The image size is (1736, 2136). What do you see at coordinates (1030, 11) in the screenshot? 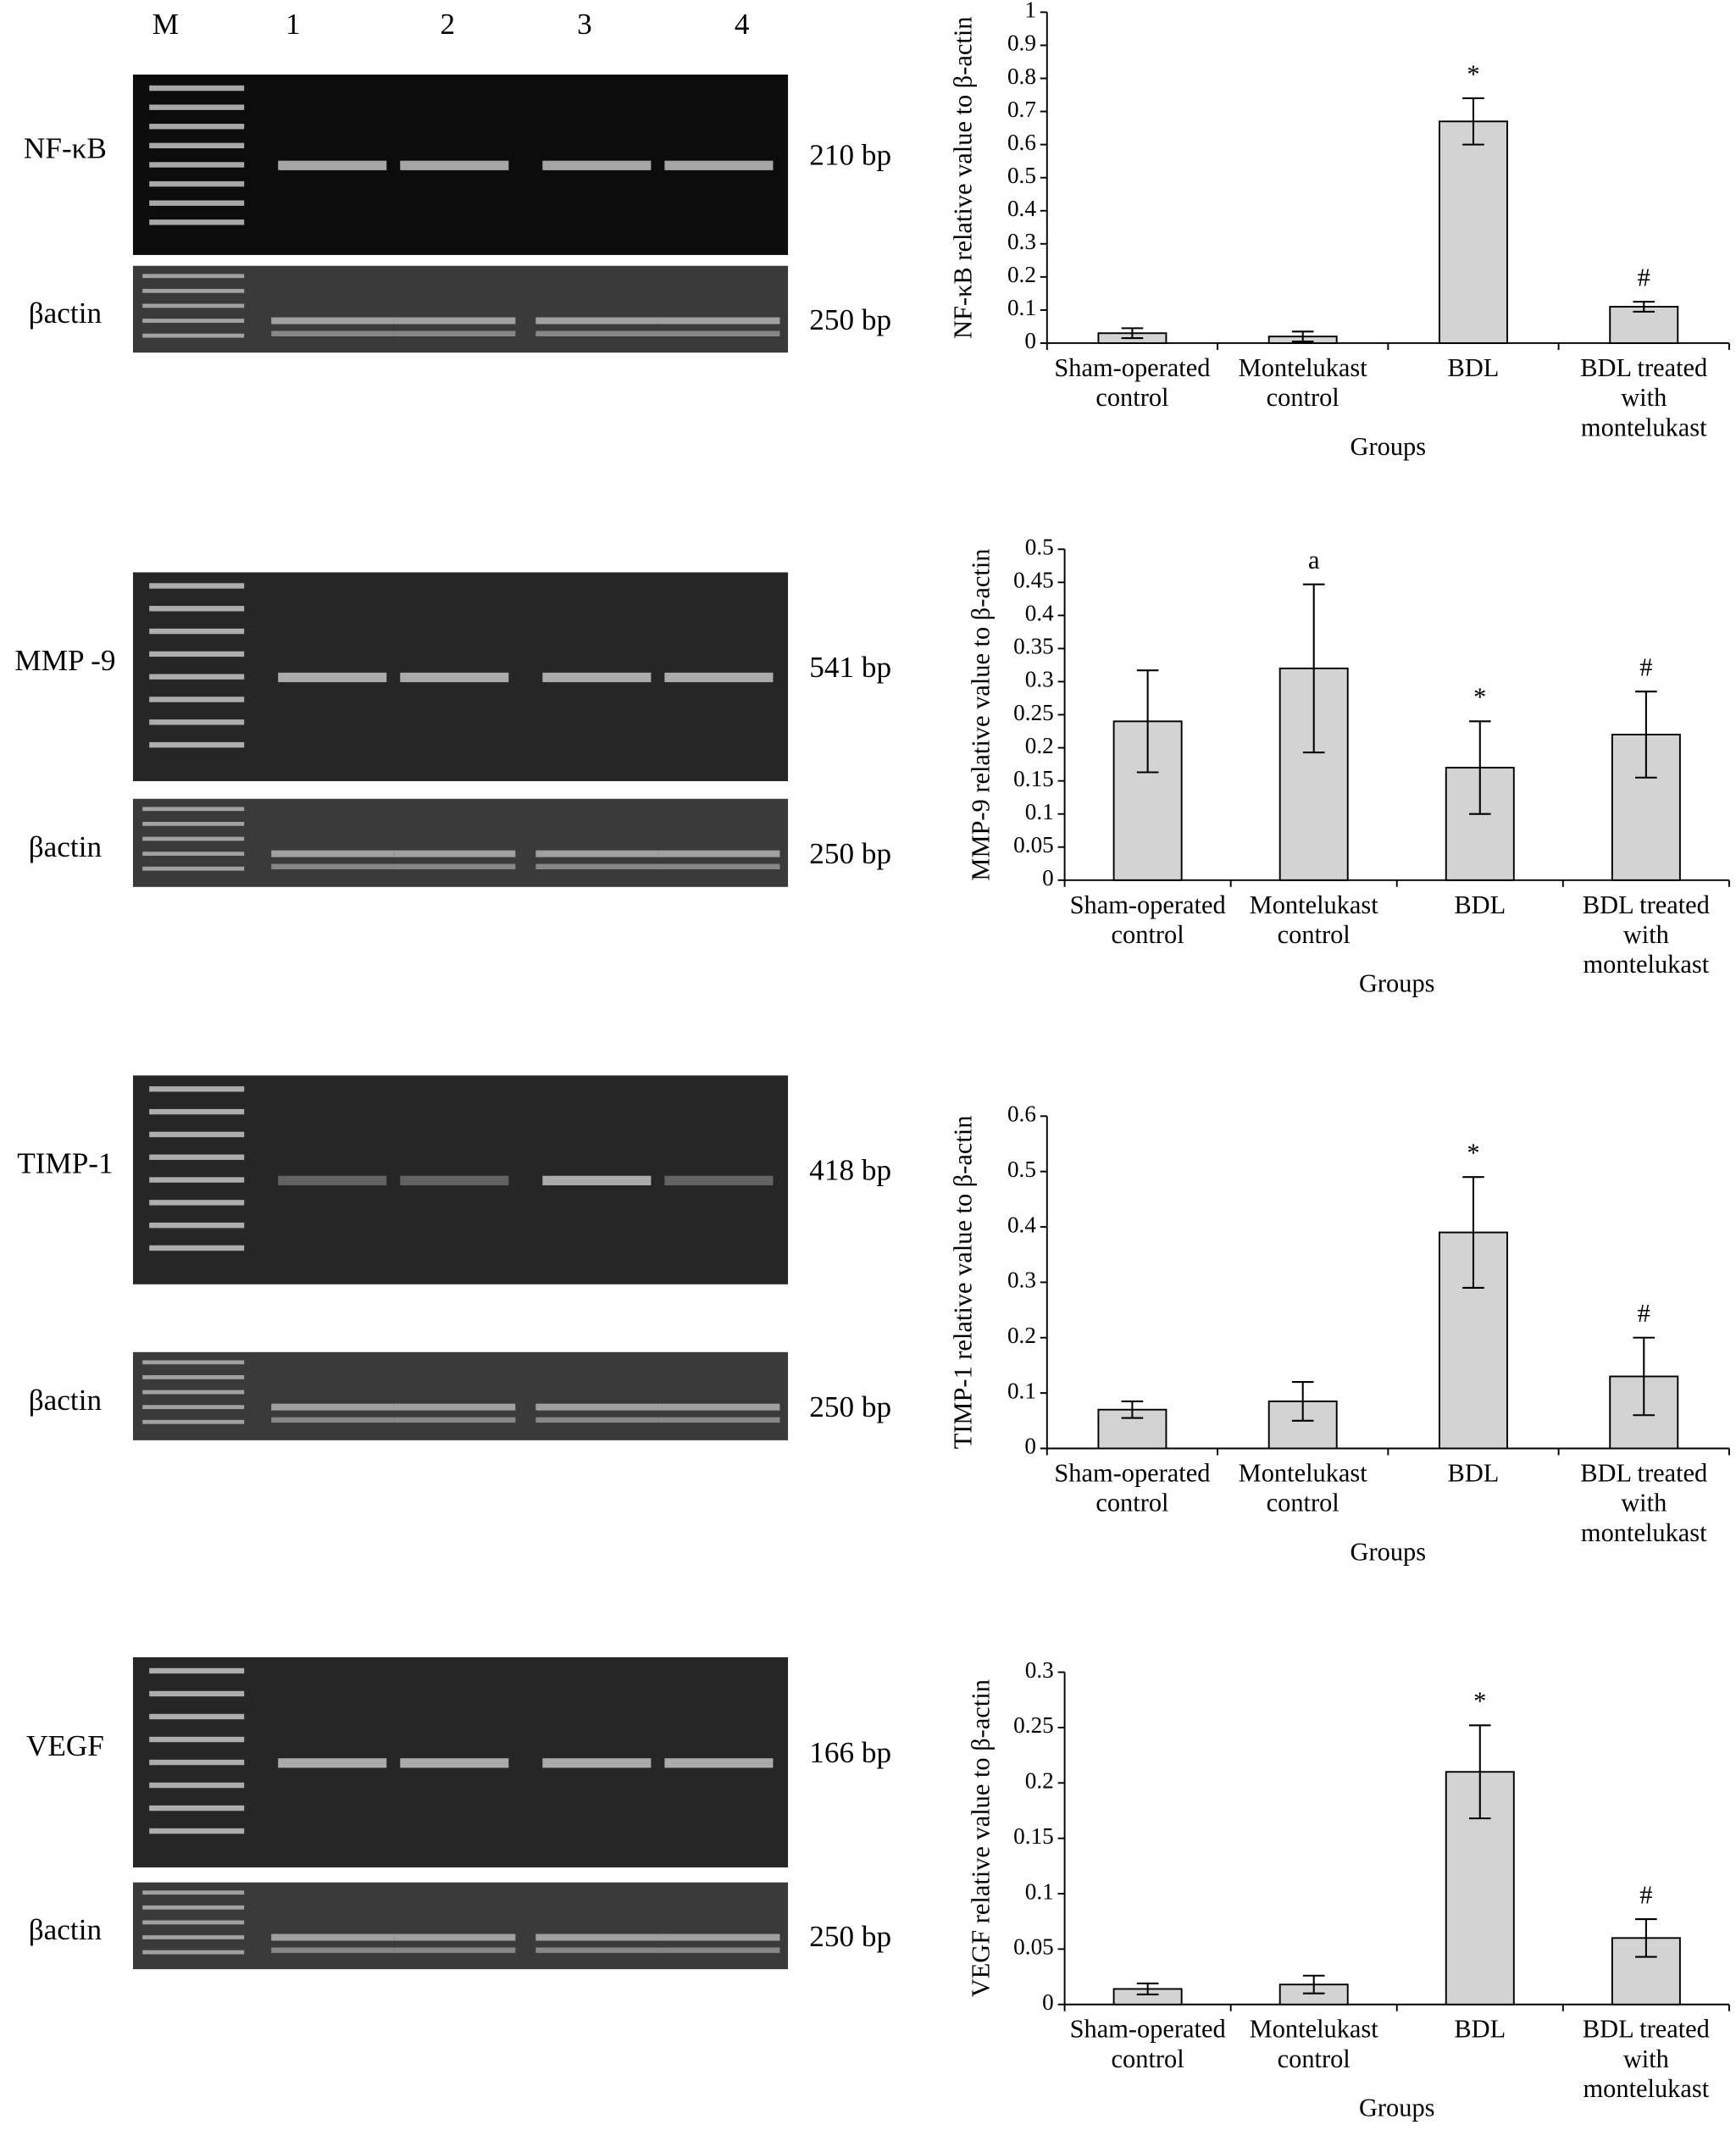
I see `y-tick-label: 1` at bounding box center [1030, 11].